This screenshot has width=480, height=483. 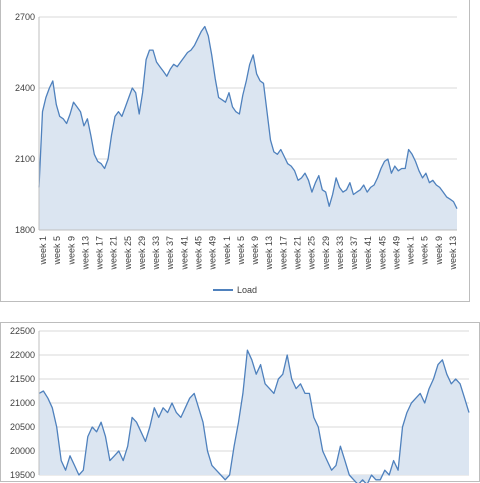 What do you see at coordinates (22, 475) in the screenshot?
I see `y-tick-label: 19500` at bounding box center [22, 475].